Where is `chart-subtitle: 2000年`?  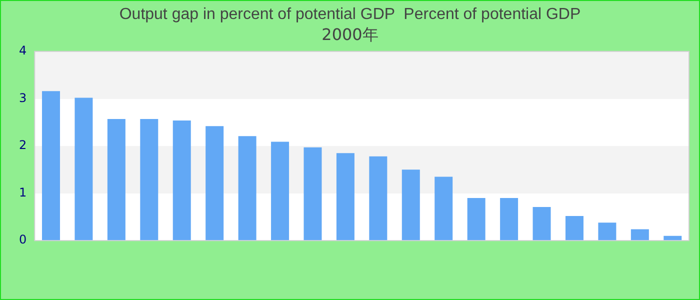
chart-subtitle: 2000年 is located at coordinates (350, 34).